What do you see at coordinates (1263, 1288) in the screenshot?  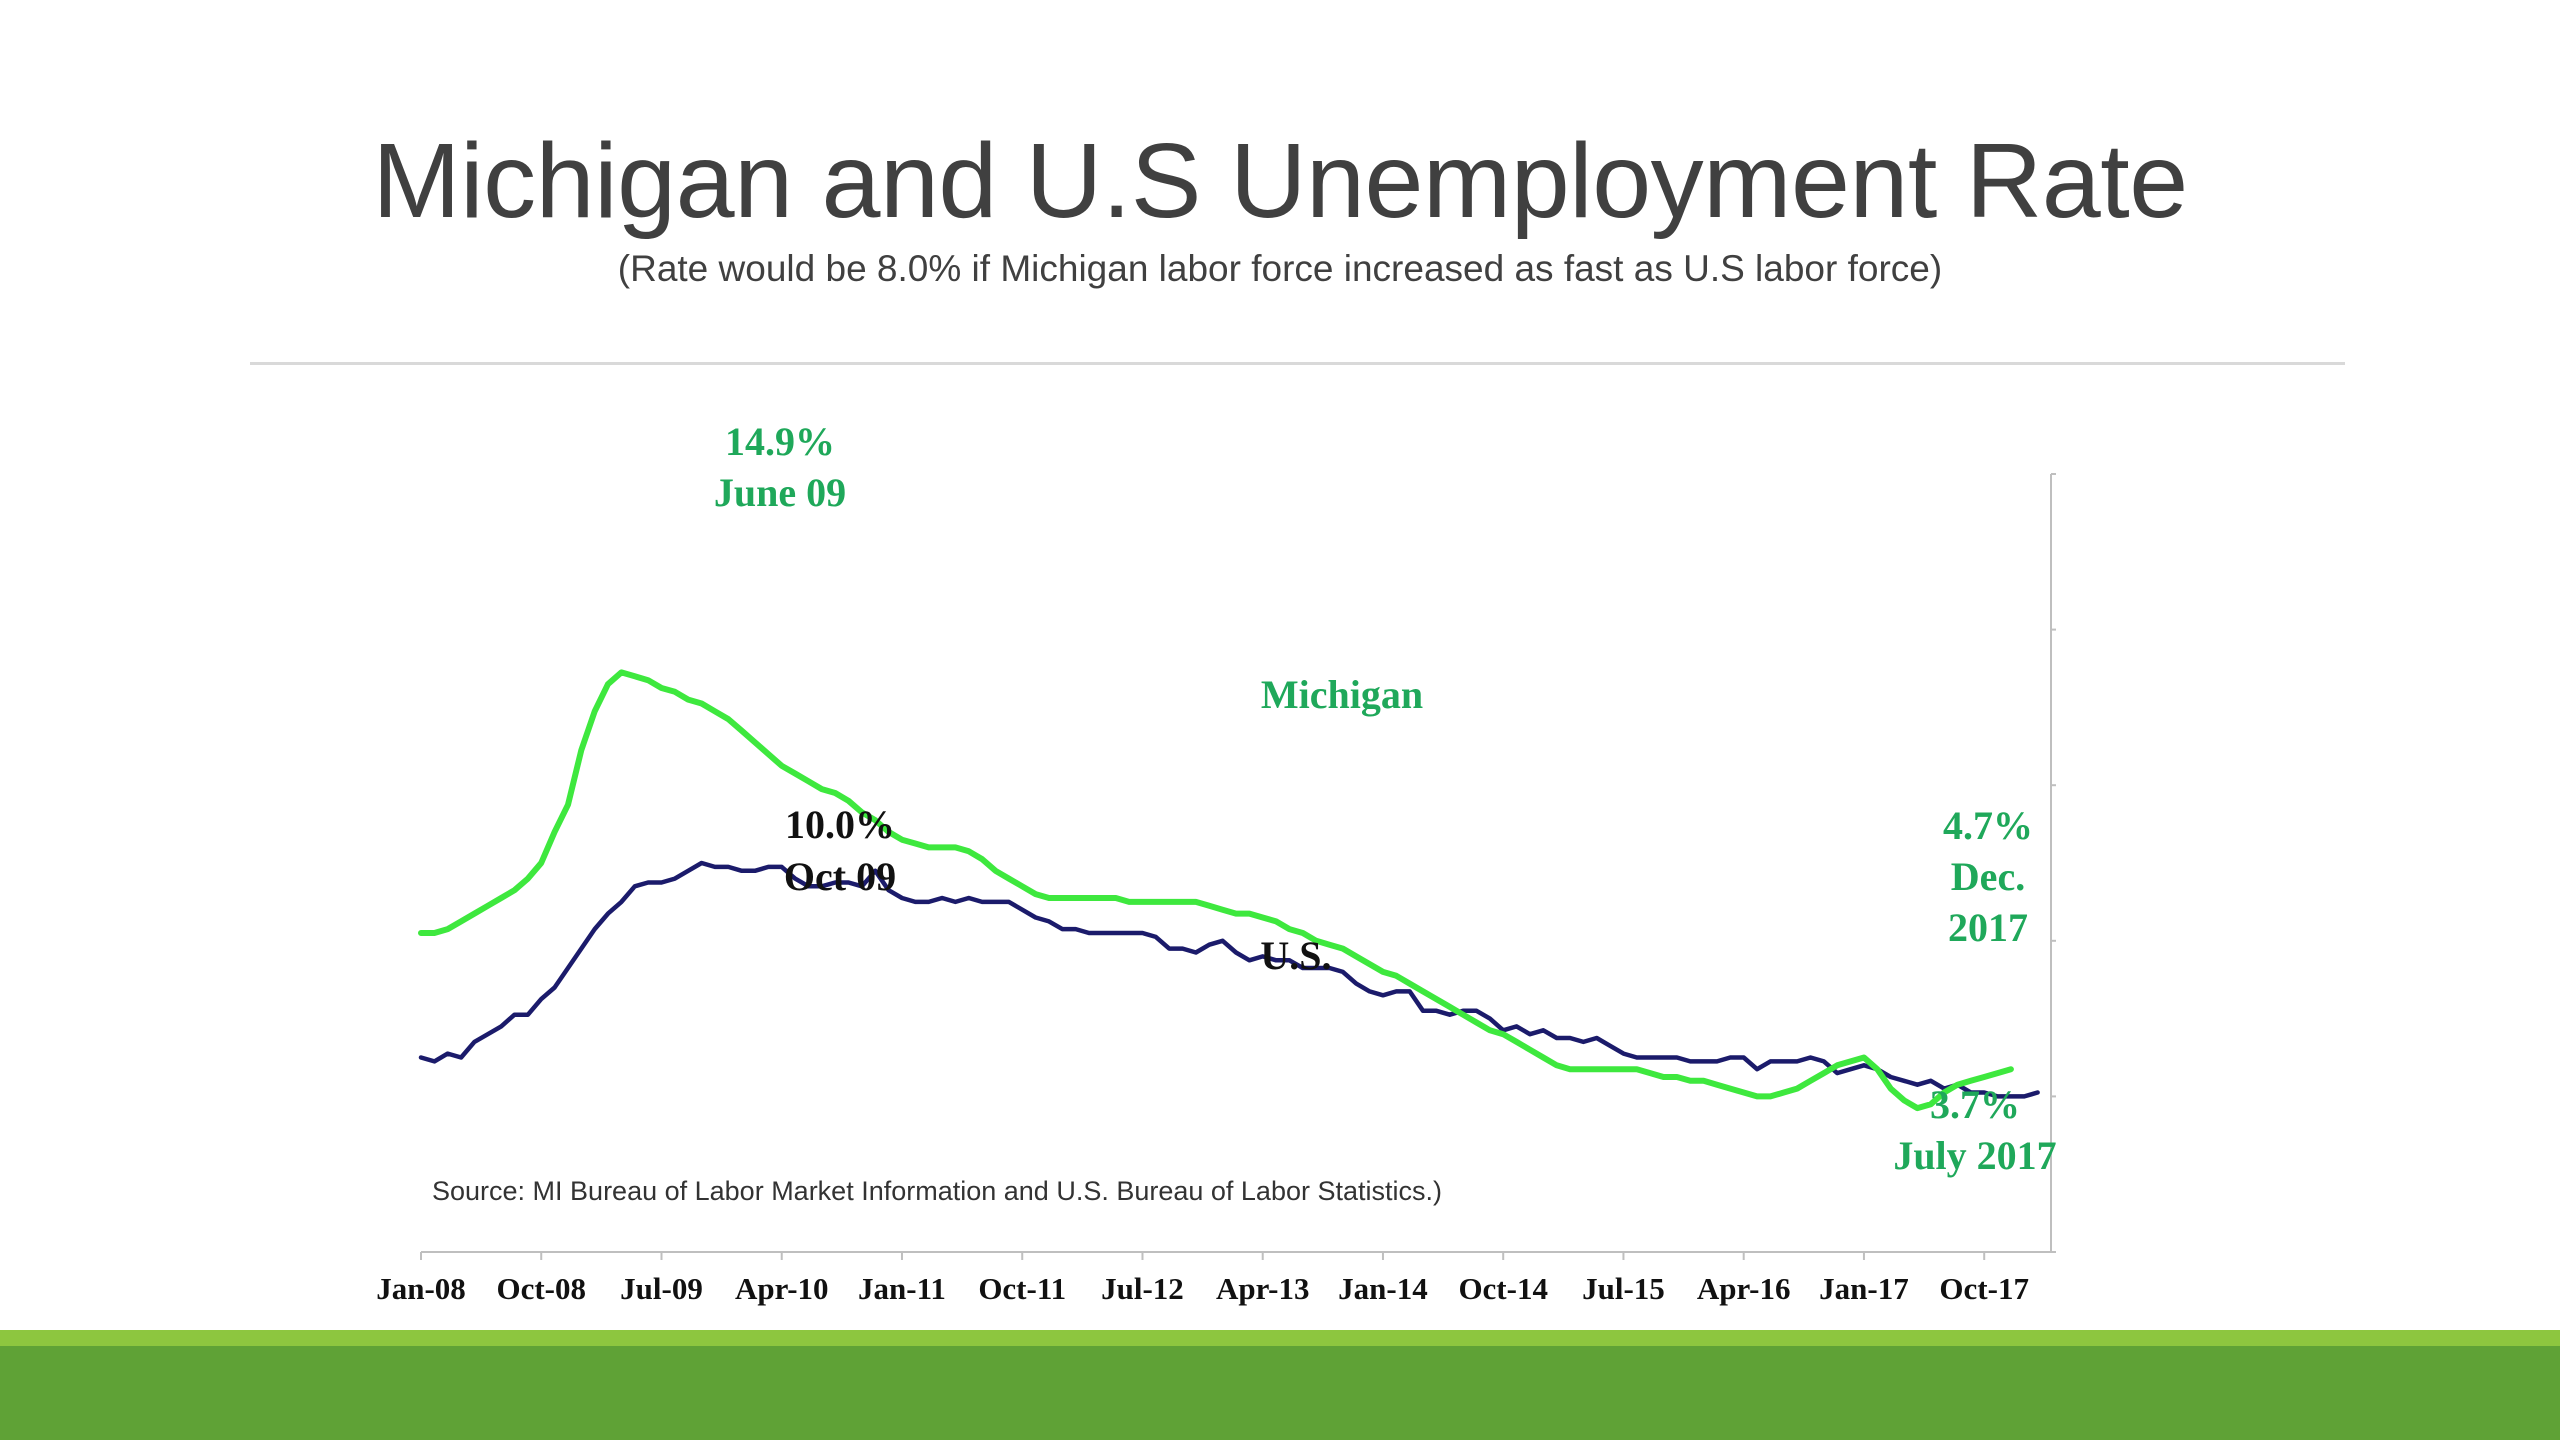 I see `x-tick-label: Apr-13` at bounding box center [1263, 1288].